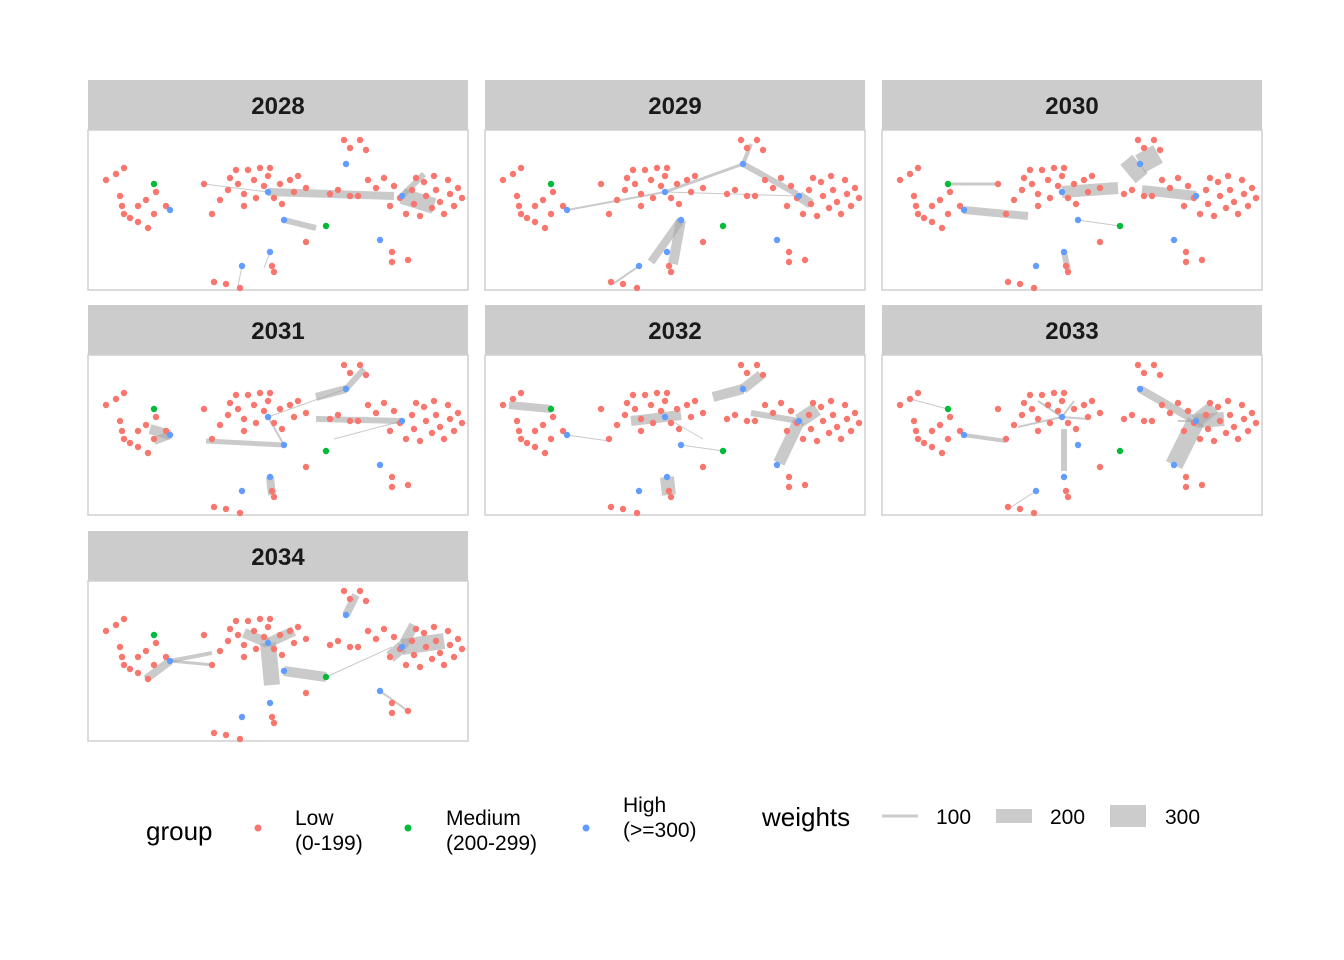 The width and height of the screenshot is (1344, 960). I want to click on legend-key-high: High (>=300), so click(639, 818).